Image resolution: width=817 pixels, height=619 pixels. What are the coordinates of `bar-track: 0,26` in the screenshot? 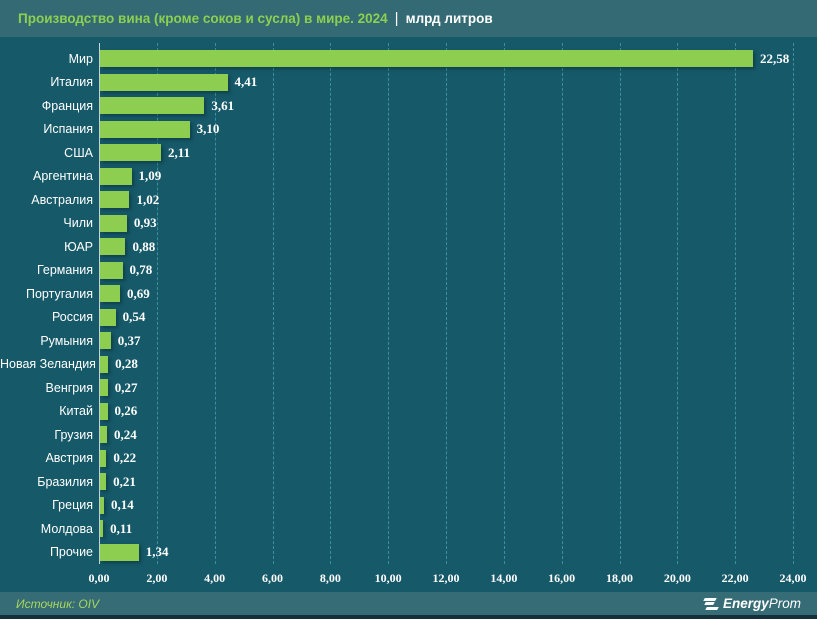 It's located at (446, 411).